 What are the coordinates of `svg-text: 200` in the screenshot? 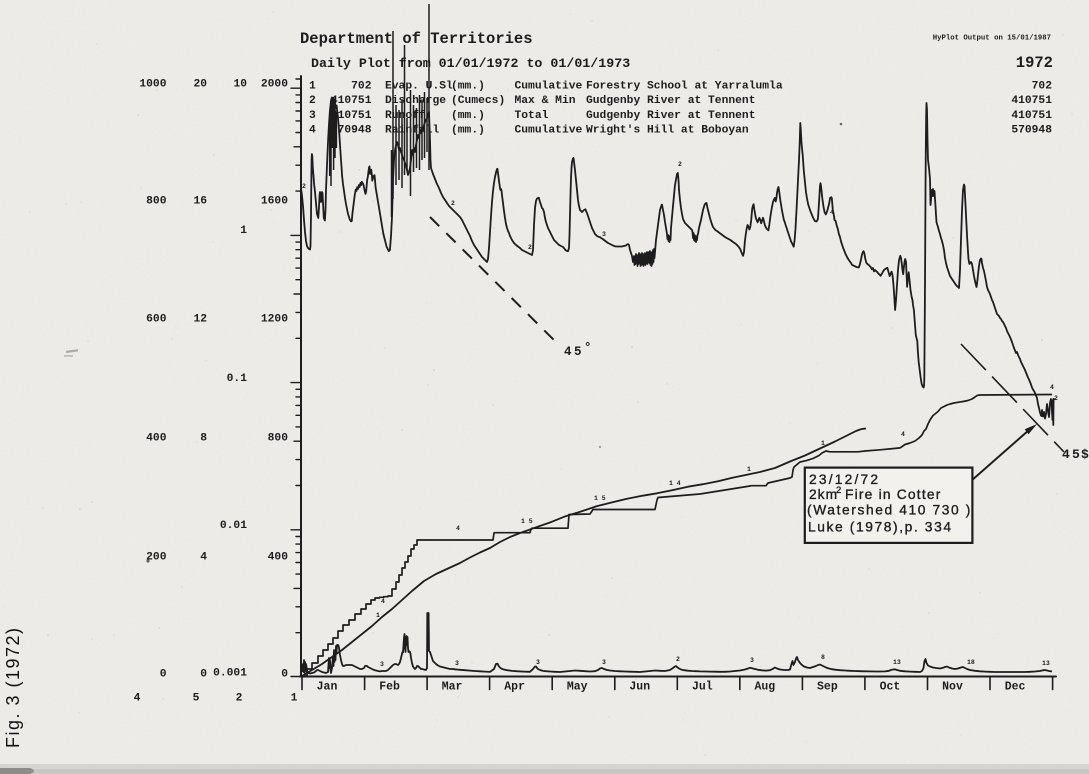 It's located at (156, 558).